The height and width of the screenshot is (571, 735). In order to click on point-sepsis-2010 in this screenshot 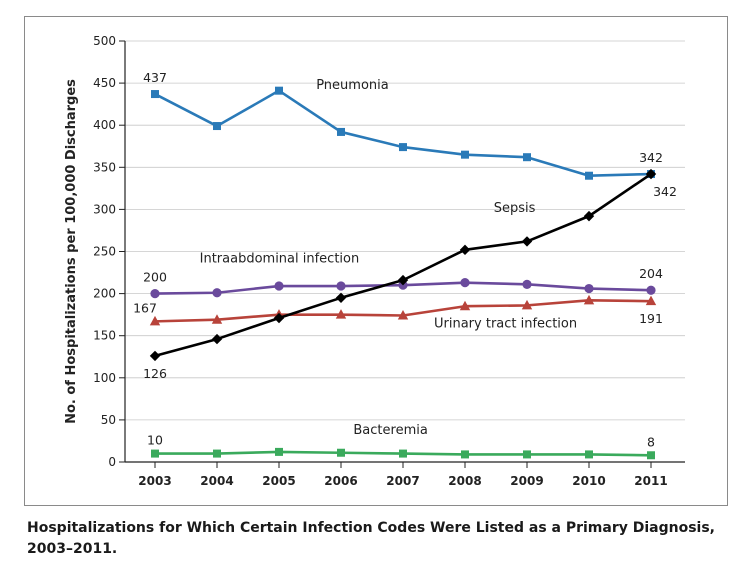, I will do `click(589, 216)`.